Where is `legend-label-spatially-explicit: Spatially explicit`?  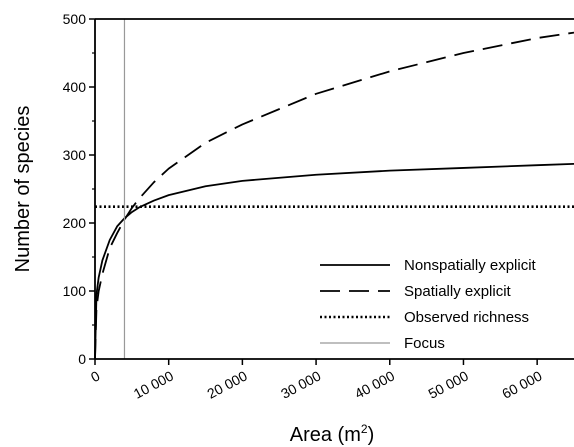
legend-label-spatially-explicit: Spatially explicit is located at coordinates (458, 291).